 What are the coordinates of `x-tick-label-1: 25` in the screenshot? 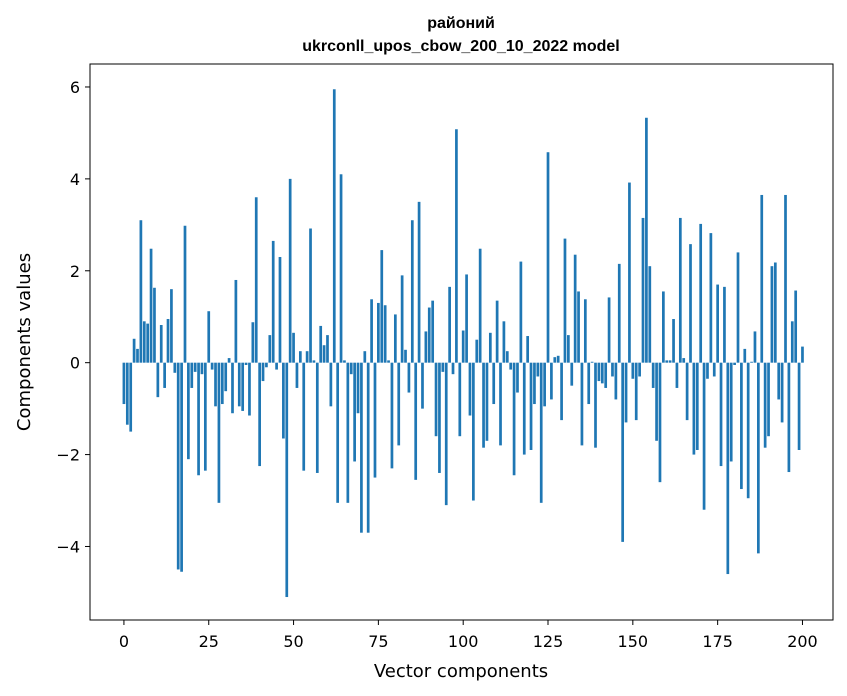 It's located at (209, 641).